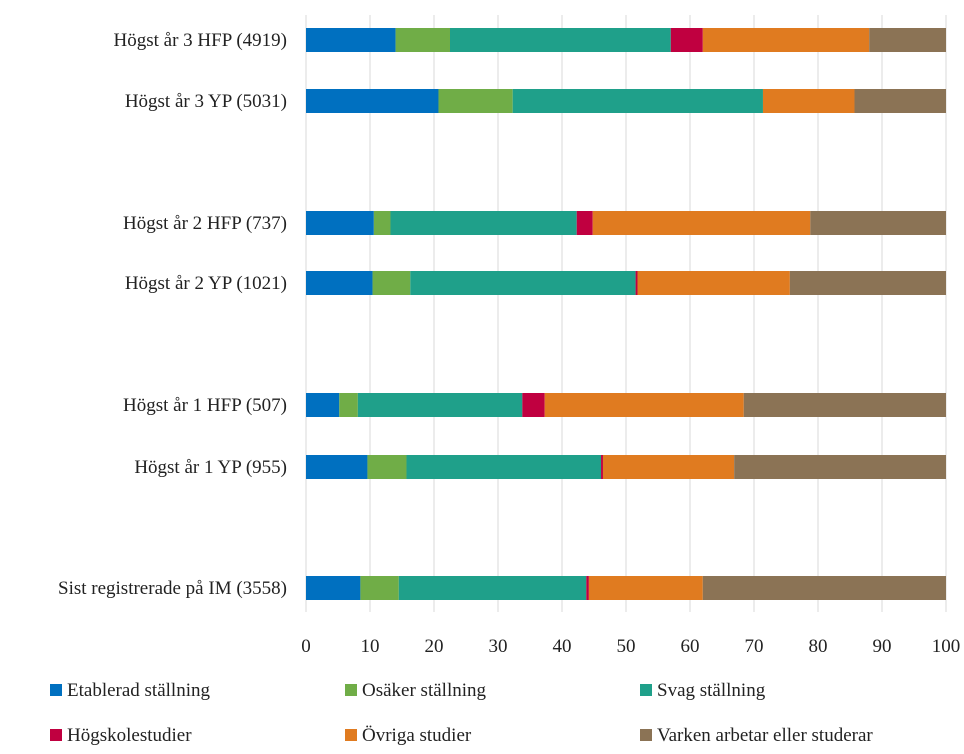 Image resolution: width=964 pixels, height=754 pixels. What do you see at coordinates (498, 646) in the screenshot?
I see `x-tick-label: 30` at bounding box center [498, 646].